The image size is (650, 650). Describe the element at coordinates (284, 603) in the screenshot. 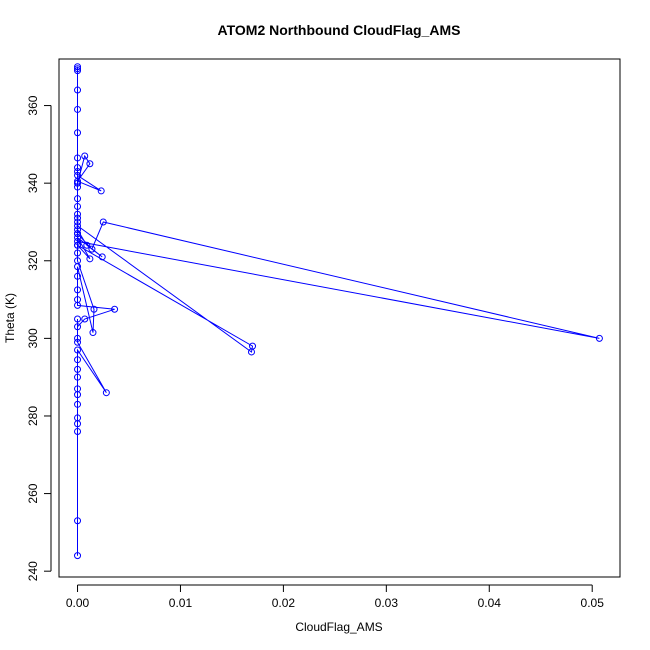

I see `x-tick-label: 0.02` at that location.